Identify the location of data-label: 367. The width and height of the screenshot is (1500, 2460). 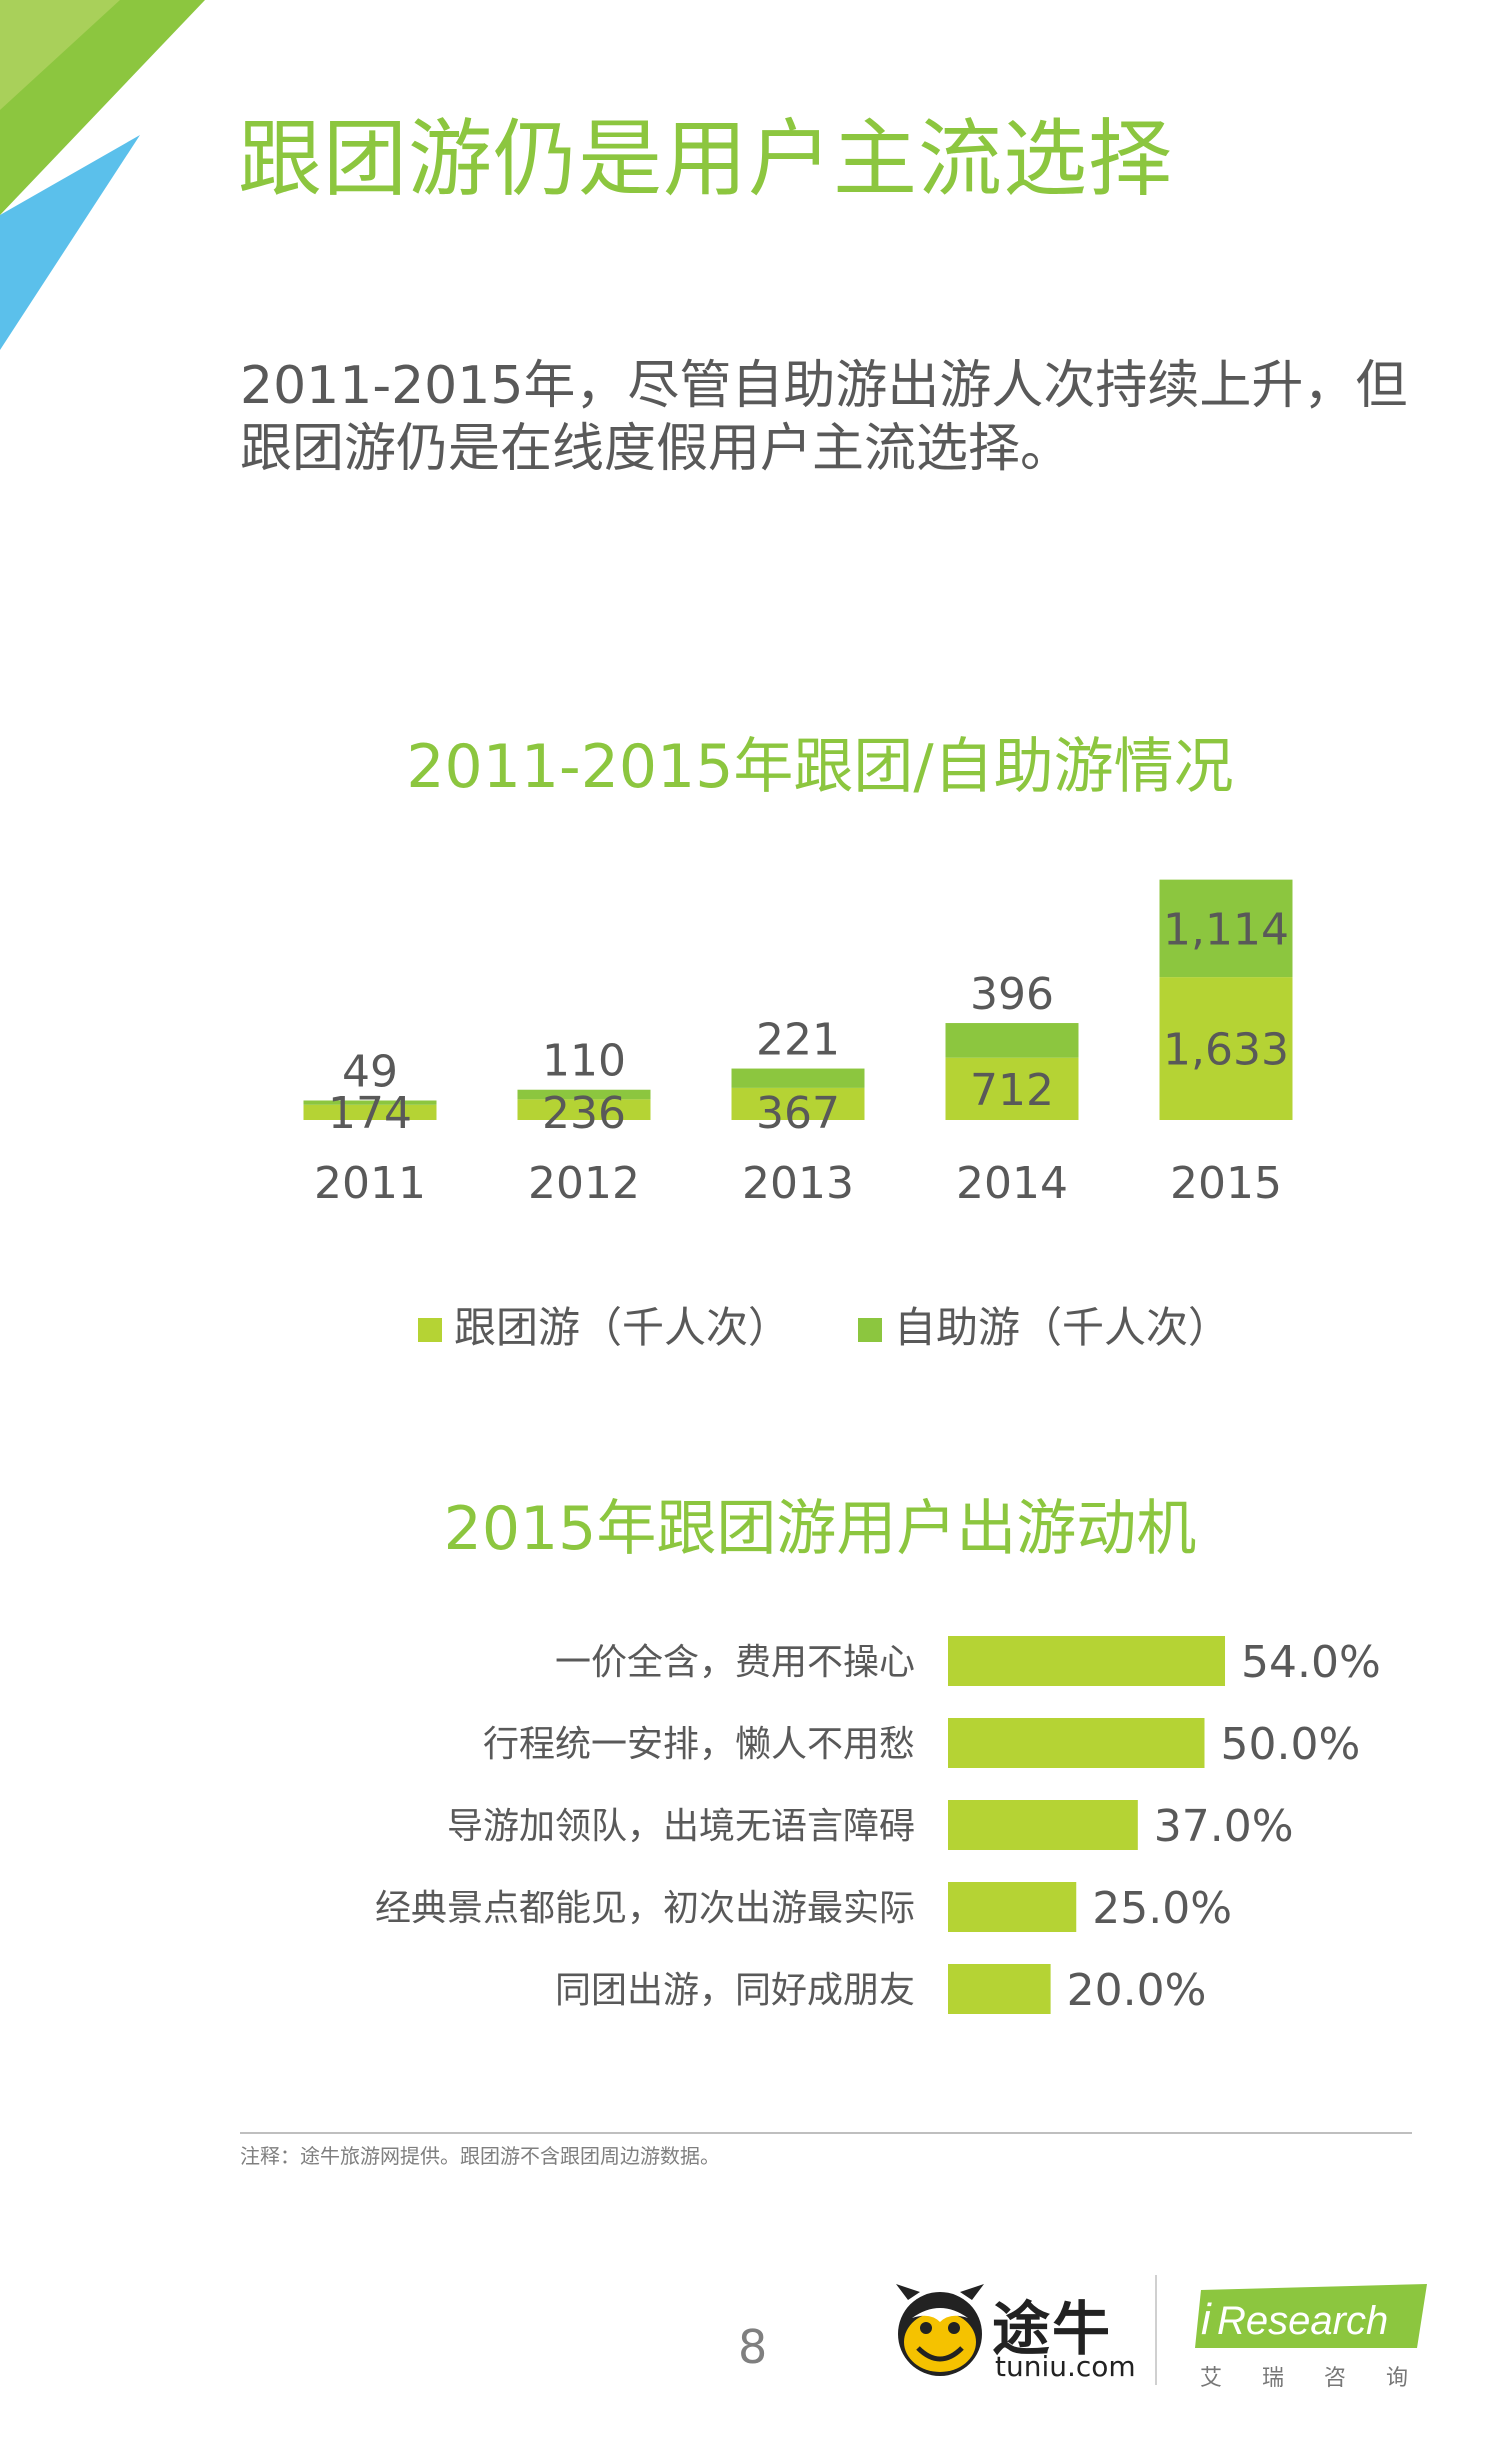
(798, 1113).